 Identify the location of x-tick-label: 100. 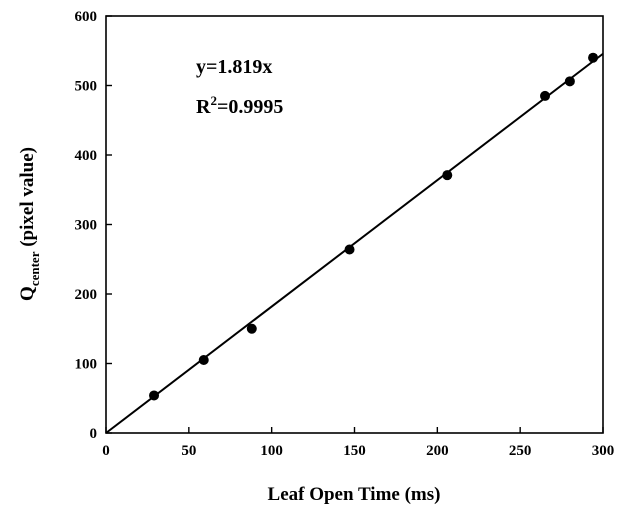
(271, 451).